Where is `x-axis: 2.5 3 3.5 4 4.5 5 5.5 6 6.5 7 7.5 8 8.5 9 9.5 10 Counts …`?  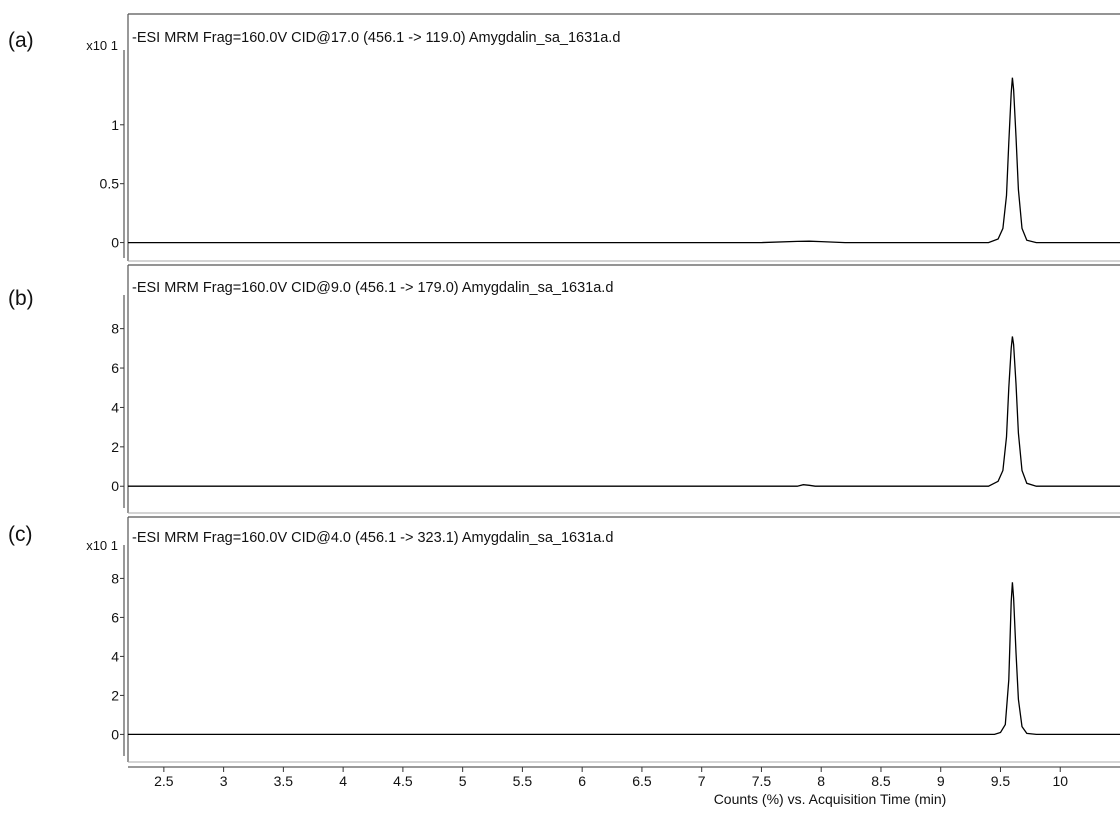 x-axis: 2.5 3 3.5 4 4.5 5 5.5 6 6.5 7 7.5 8 8.5 9 9.5 10 Counts … is located at coordinates (624, 786).